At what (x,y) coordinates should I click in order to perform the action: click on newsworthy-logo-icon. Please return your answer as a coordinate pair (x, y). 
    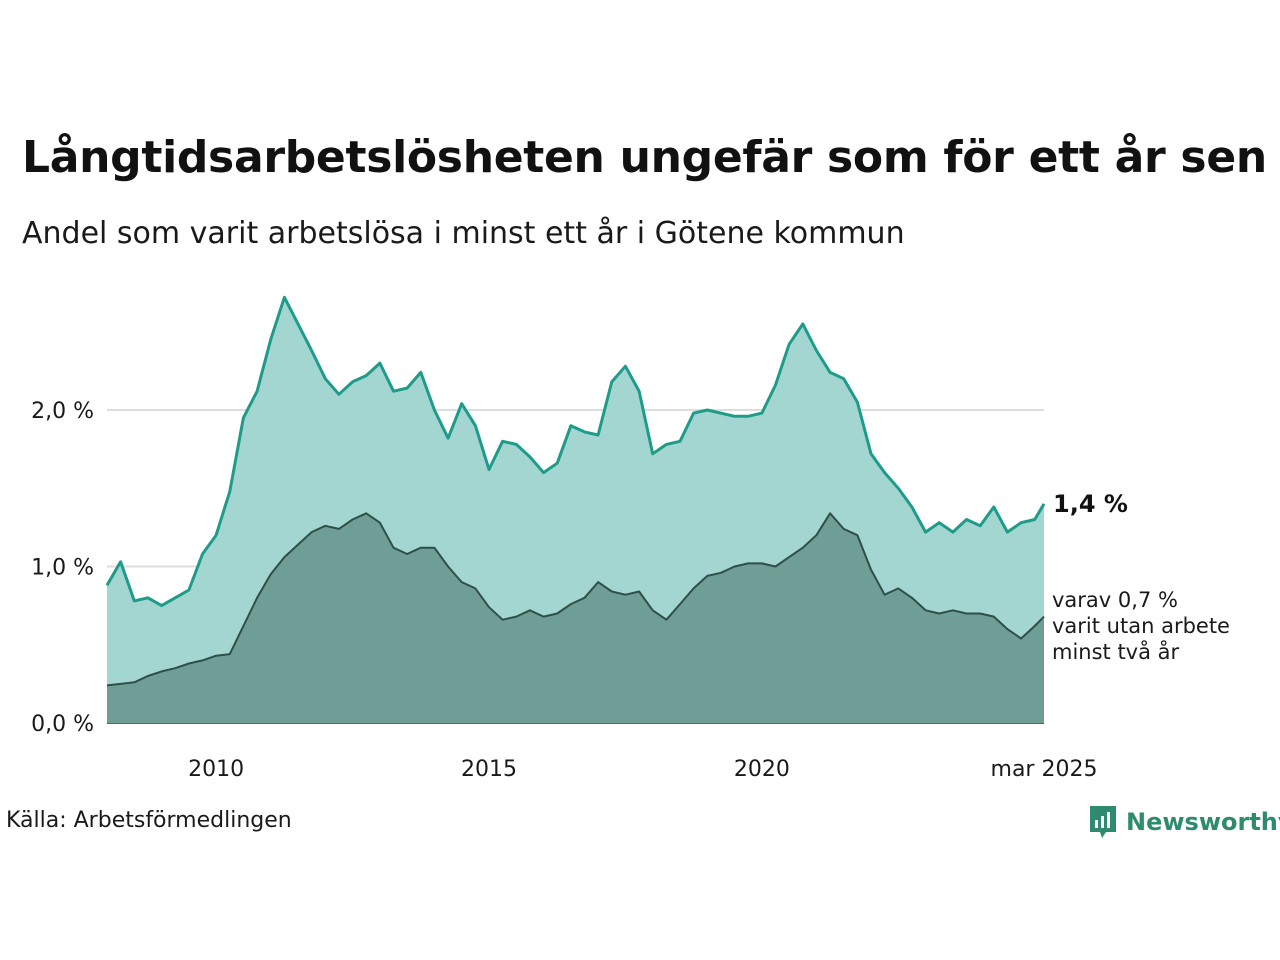
    Looking at the image, I should click on (1103, 822).